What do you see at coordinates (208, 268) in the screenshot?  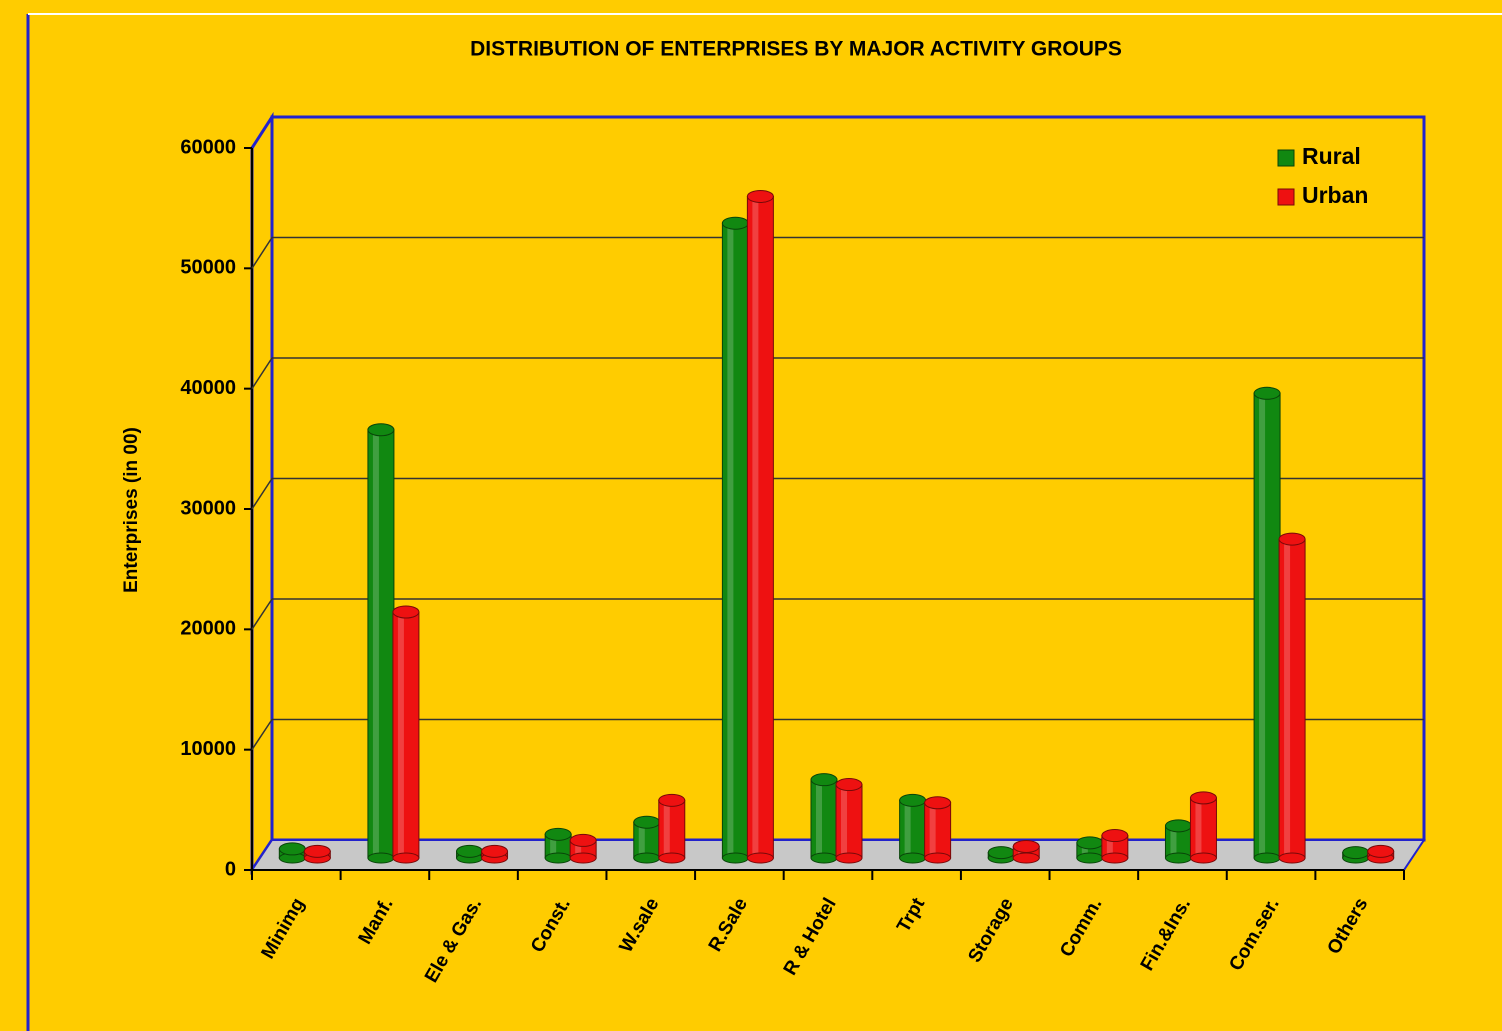 I see `y-tick-label: 50000` at bounding box center [208, 268].